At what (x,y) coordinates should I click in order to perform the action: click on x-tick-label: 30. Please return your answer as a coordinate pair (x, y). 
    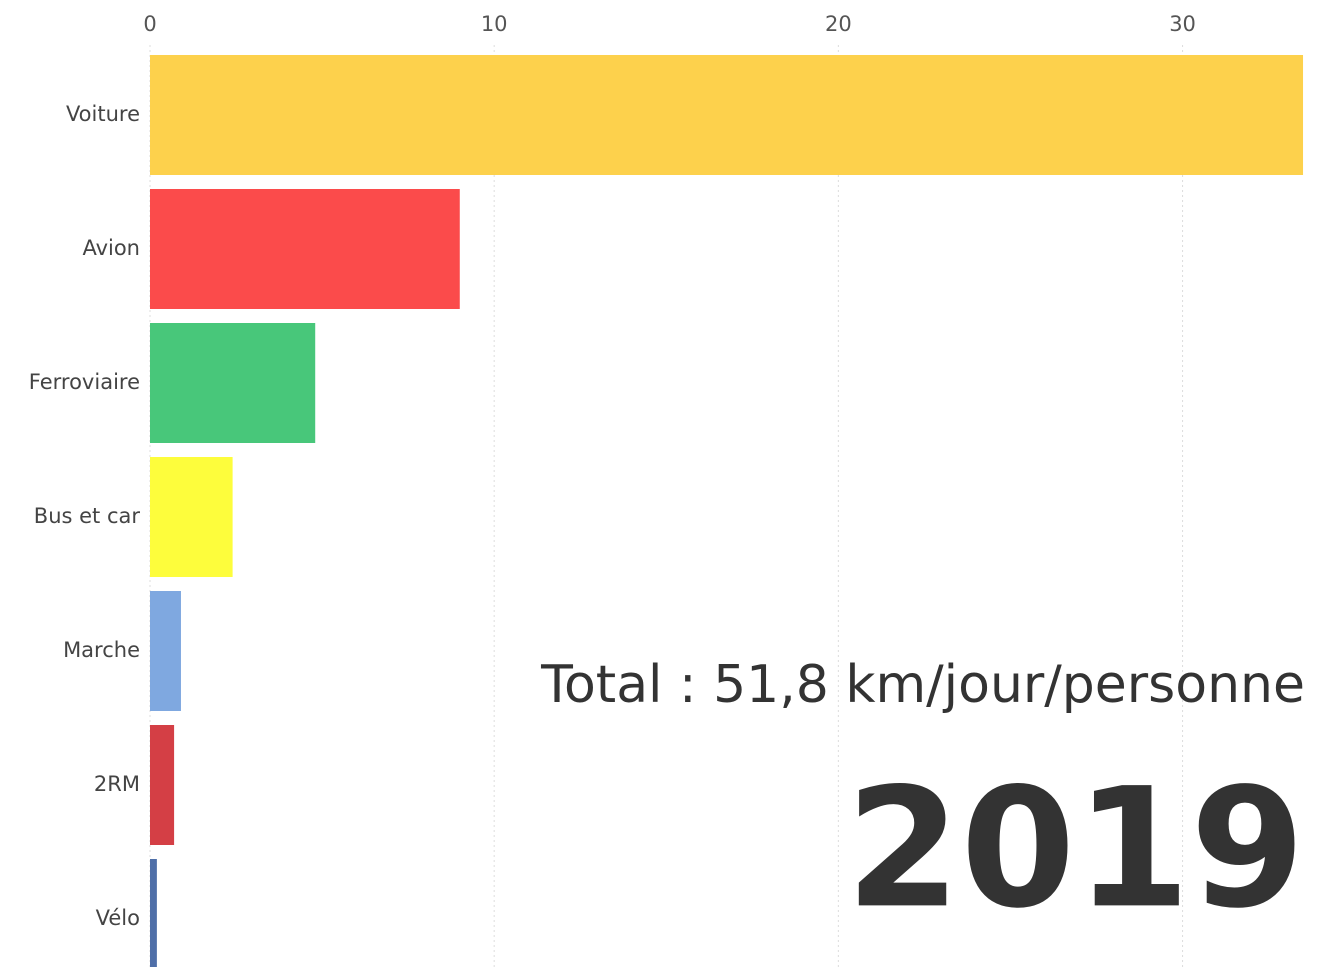
    Looking at the image, I should click on (1182, 24).